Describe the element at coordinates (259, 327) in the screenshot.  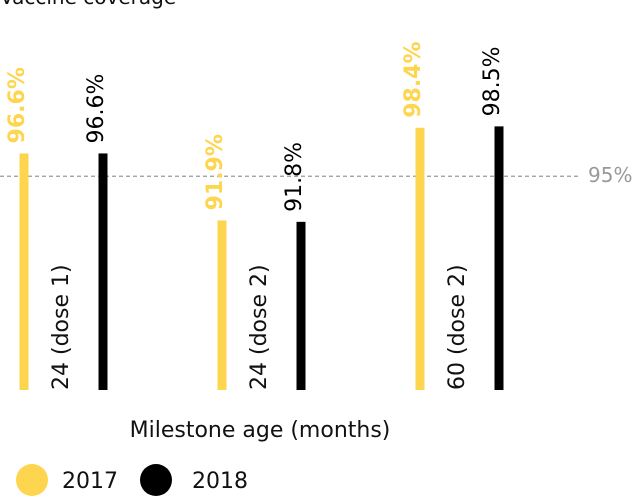
I see `x-tick-label: 24 (dose 2)` at that location.